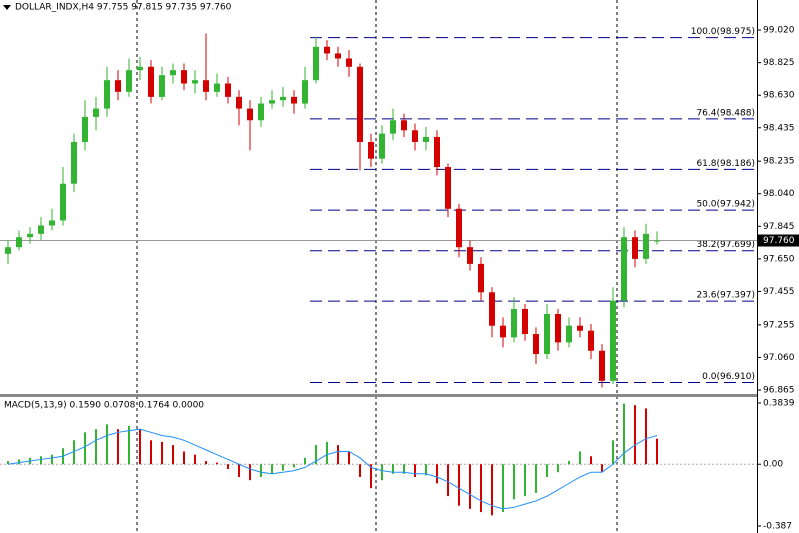 The image size is (799, 533). Describe the element at coordinates (779, 403) in the screenshot. I see `macd-y-tick-label: 0.3839` at that location.